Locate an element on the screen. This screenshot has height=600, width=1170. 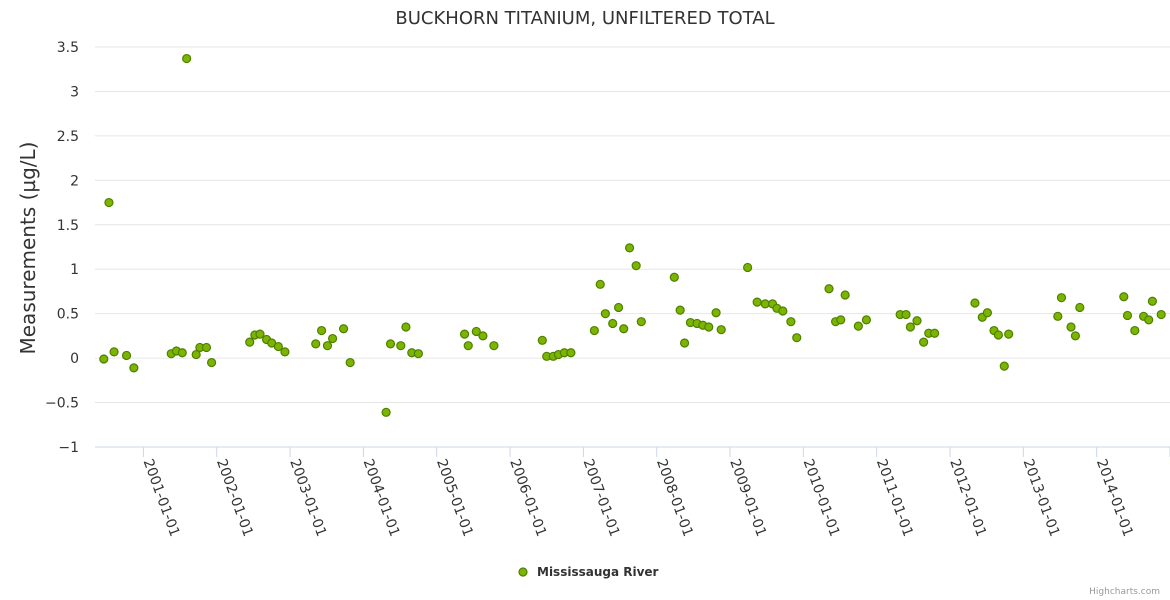
y-tick-label: 3.5 is located at coordinates (68, 48).